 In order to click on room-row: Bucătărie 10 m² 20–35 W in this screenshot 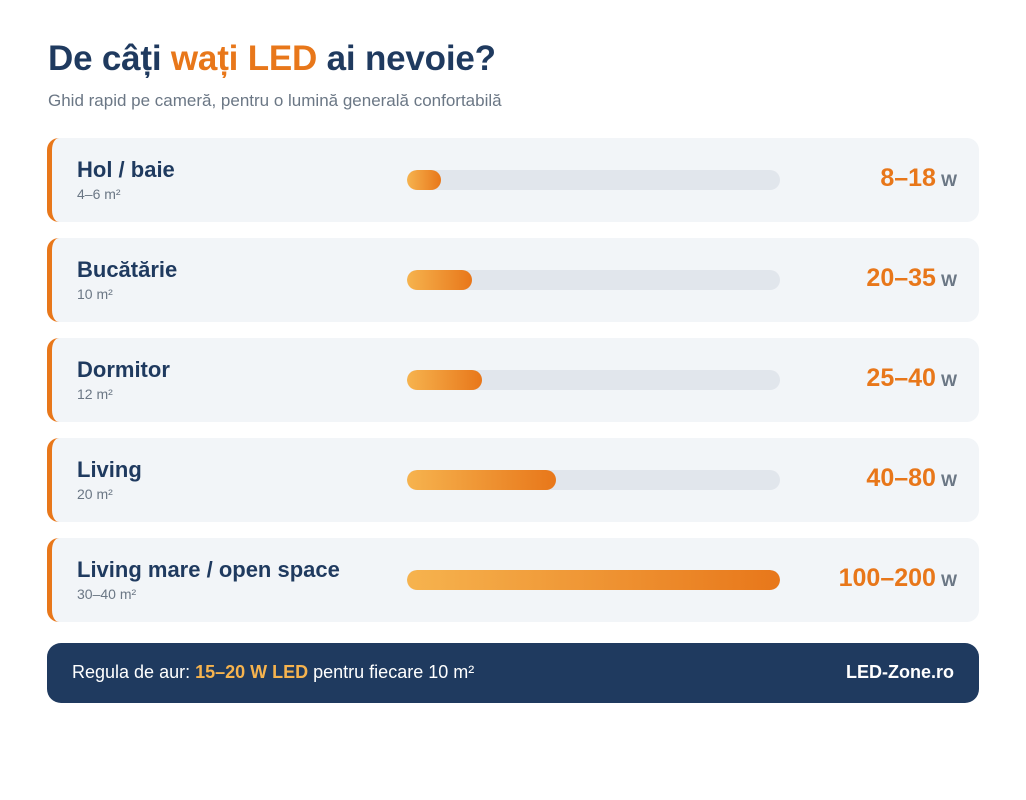, I will do `click(513, 280)`.